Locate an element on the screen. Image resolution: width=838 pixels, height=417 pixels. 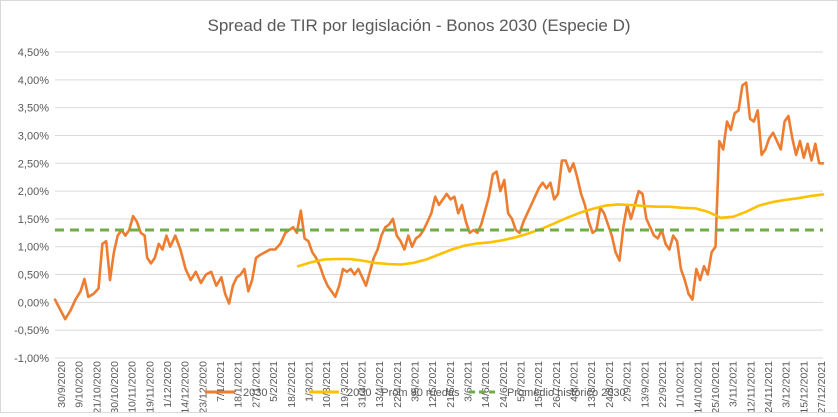
x-tick-label: 18/1/2021 is located at coordinates (239, 384).